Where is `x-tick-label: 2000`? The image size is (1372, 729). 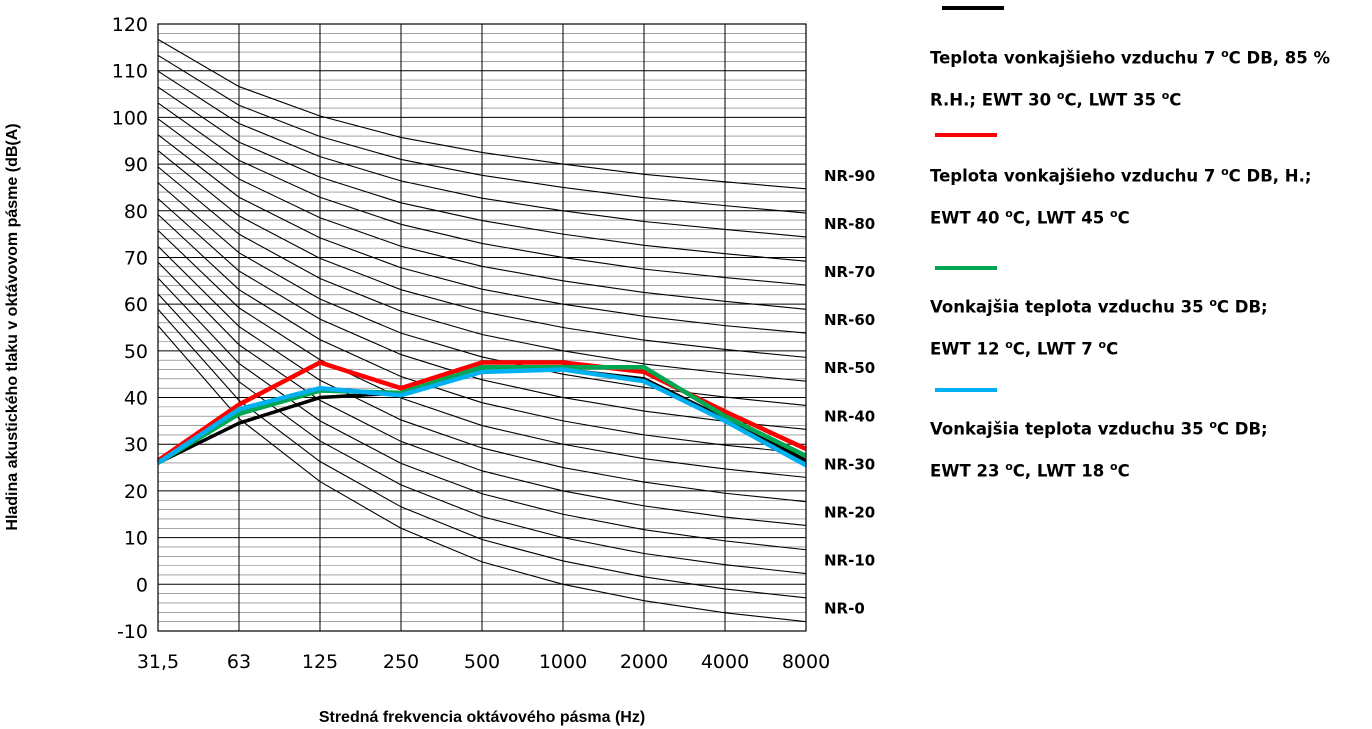 x-tick-label: 2000 is located at coordinates (644, 662).